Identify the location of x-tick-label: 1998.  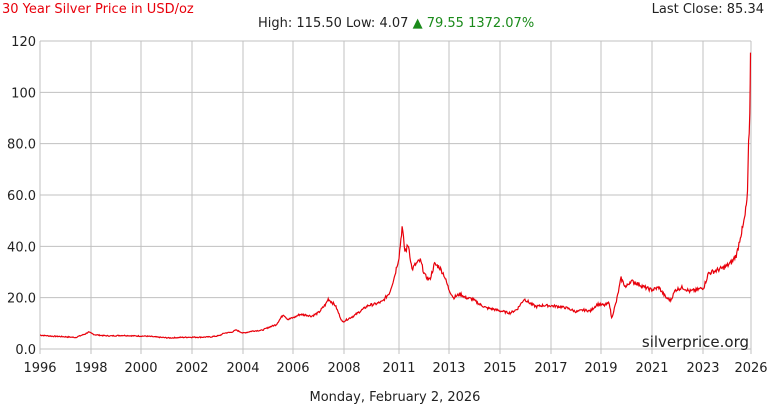
(90, 368).